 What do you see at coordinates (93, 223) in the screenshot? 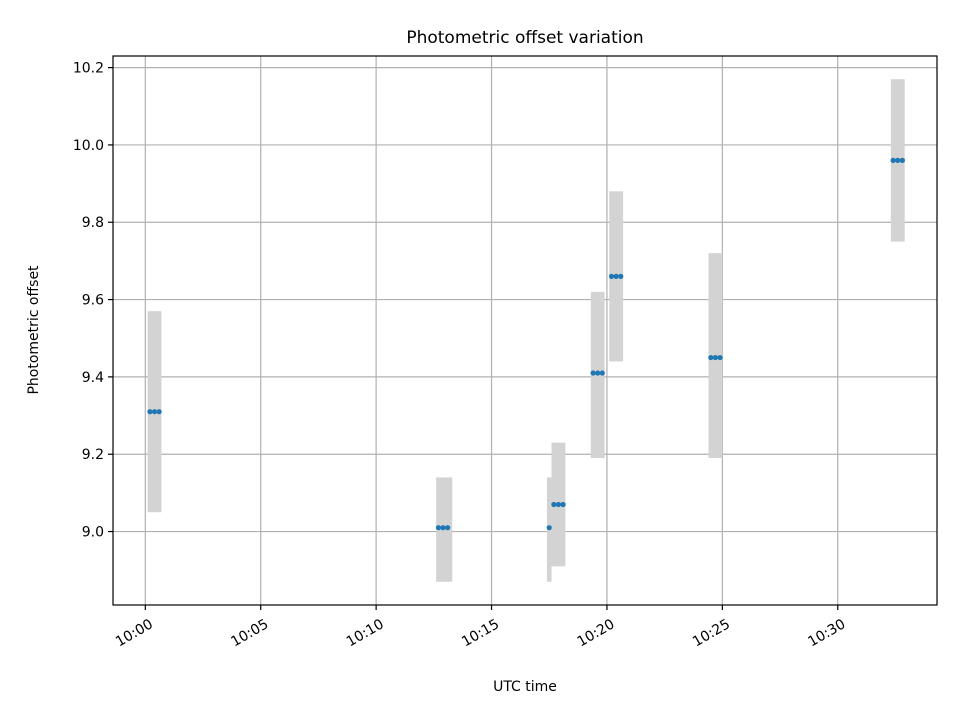
I see `y-tick-label: 9.8` at bounding box center [93, 223].